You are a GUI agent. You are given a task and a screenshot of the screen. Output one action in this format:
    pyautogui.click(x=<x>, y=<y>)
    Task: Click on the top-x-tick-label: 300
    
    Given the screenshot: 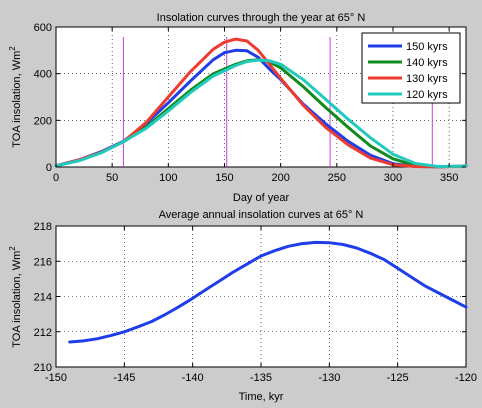 What is the action you would take?
    pyautogui.click(x=393, y=178)
    